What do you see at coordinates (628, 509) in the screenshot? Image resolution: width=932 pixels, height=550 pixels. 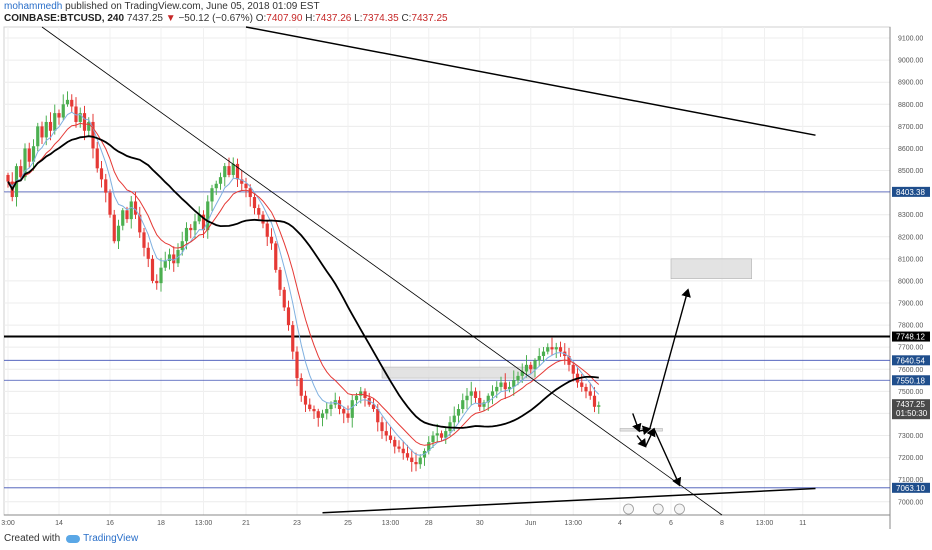 I see `flag-icon` at bounding box center [628, 509].